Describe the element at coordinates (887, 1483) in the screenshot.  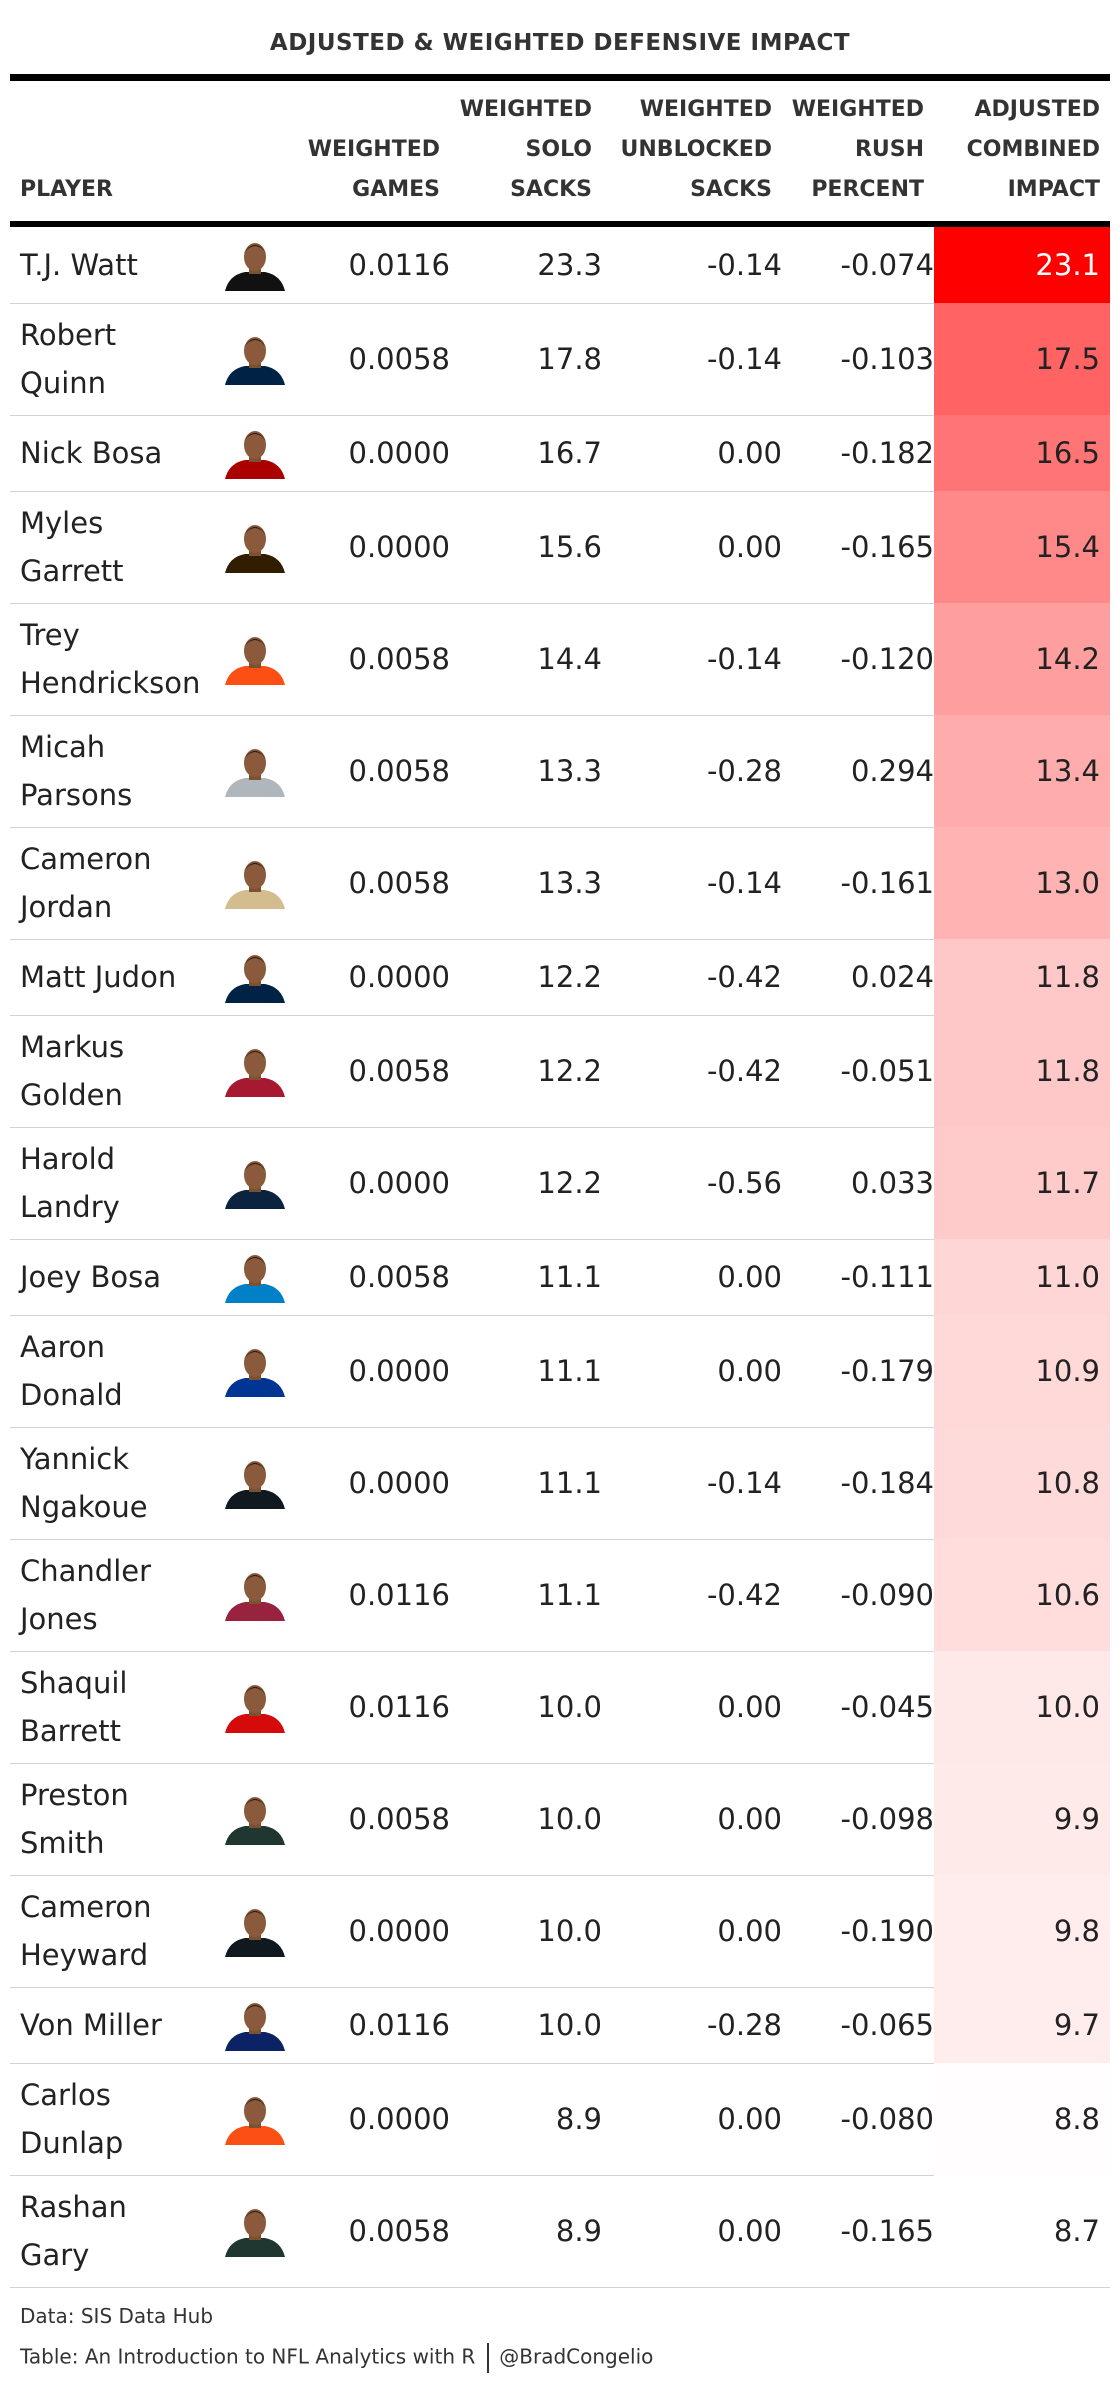
I see `weighted-rush-percent-cell: -0.184` at that location.